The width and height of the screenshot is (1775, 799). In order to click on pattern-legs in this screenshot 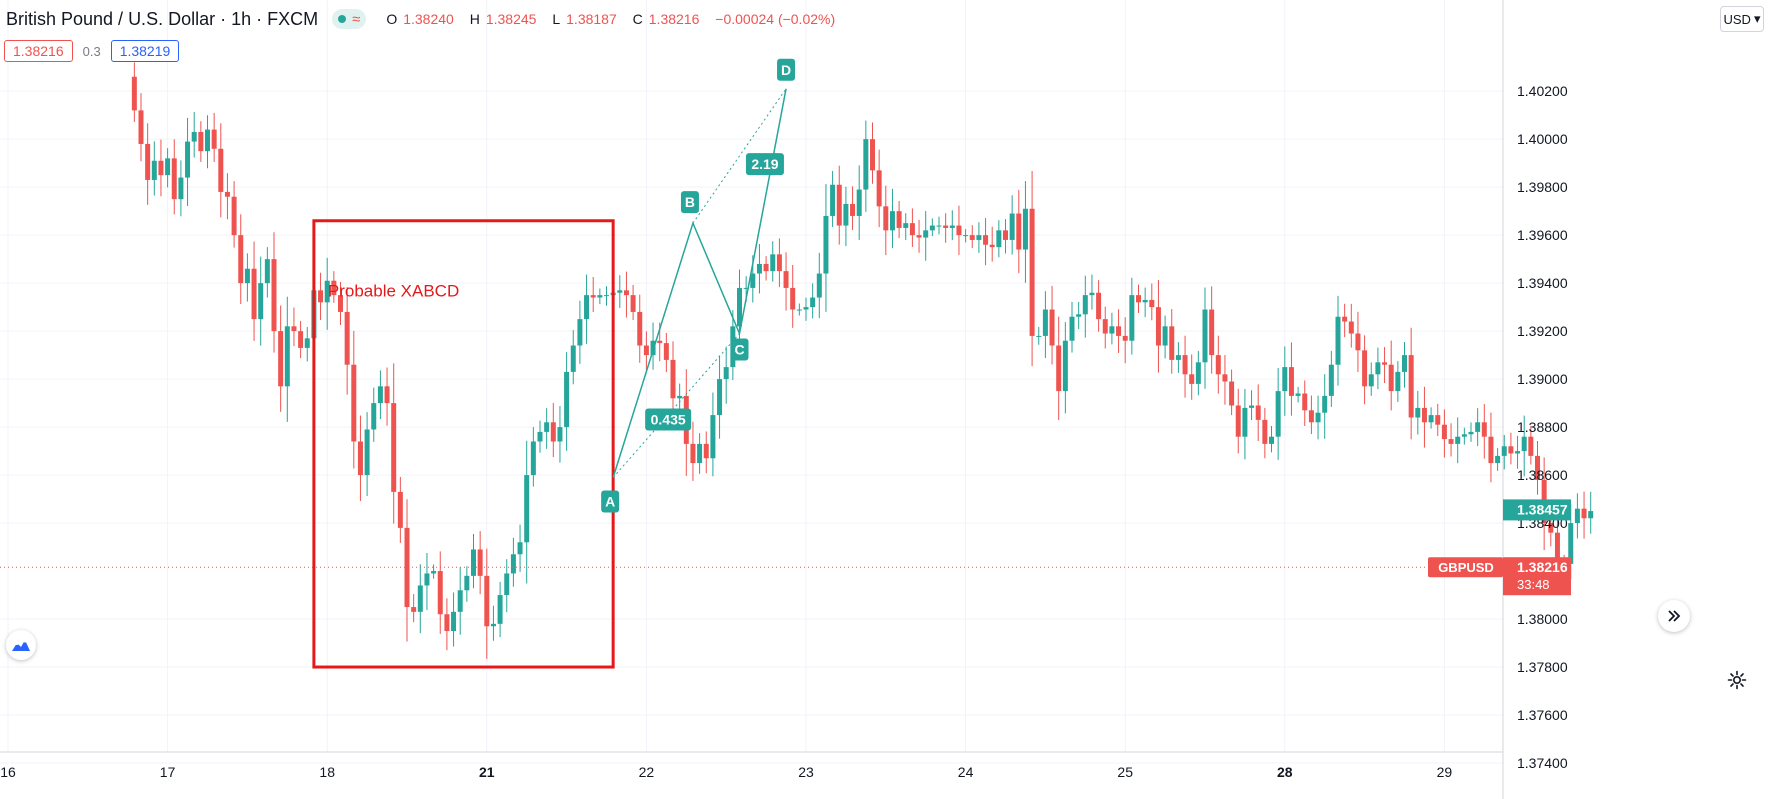, I will do `click(699, 283)`.